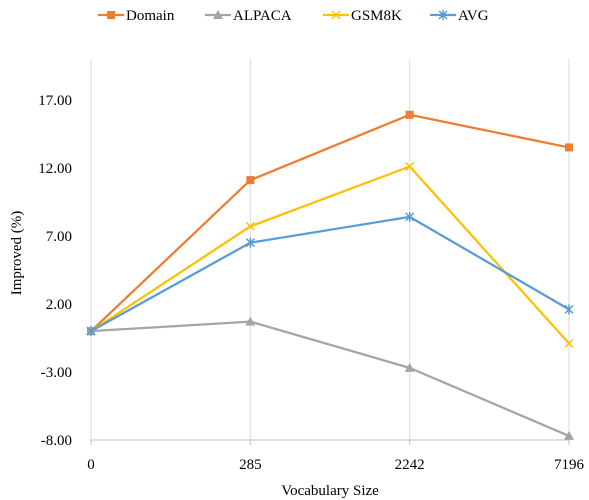 Image resolution: width=589 pixels, height=500 pixels. What do you see at coordinates (17, 253) in the screenshot?
I see `y-axis-title: Improved (%)` at bounding box center [17, 253].